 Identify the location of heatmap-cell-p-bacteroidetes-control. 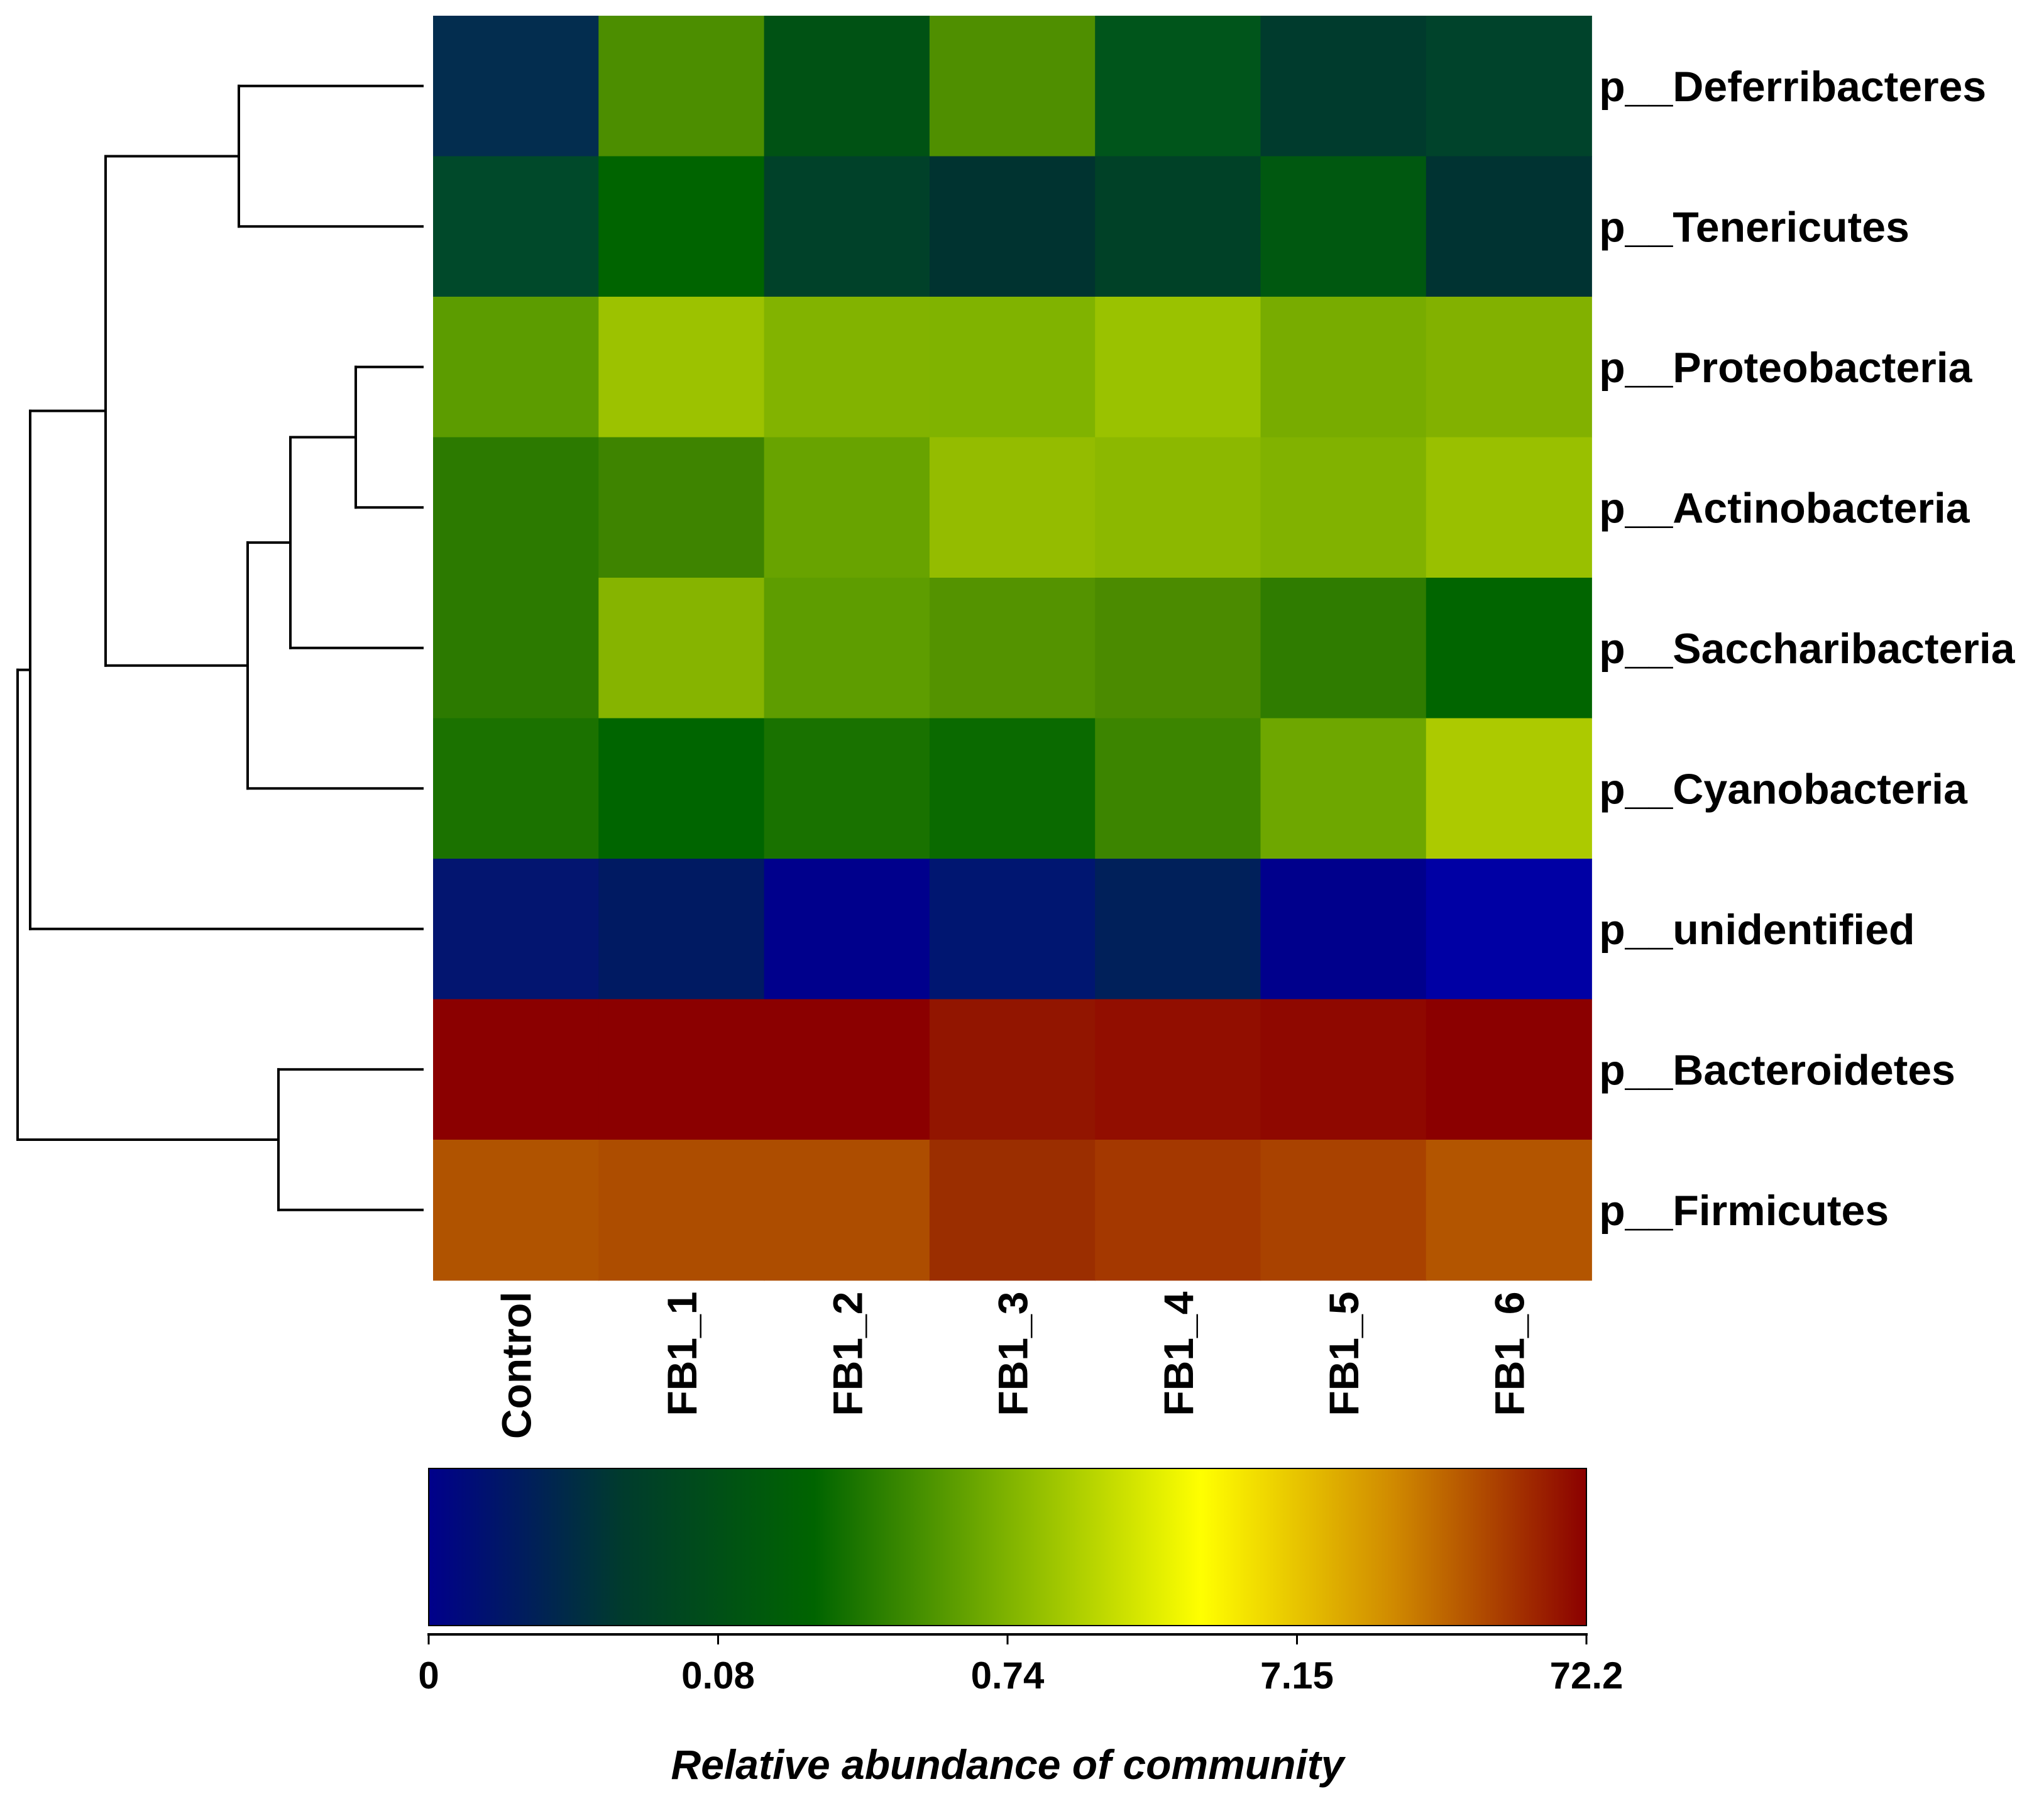
(516, 1069).